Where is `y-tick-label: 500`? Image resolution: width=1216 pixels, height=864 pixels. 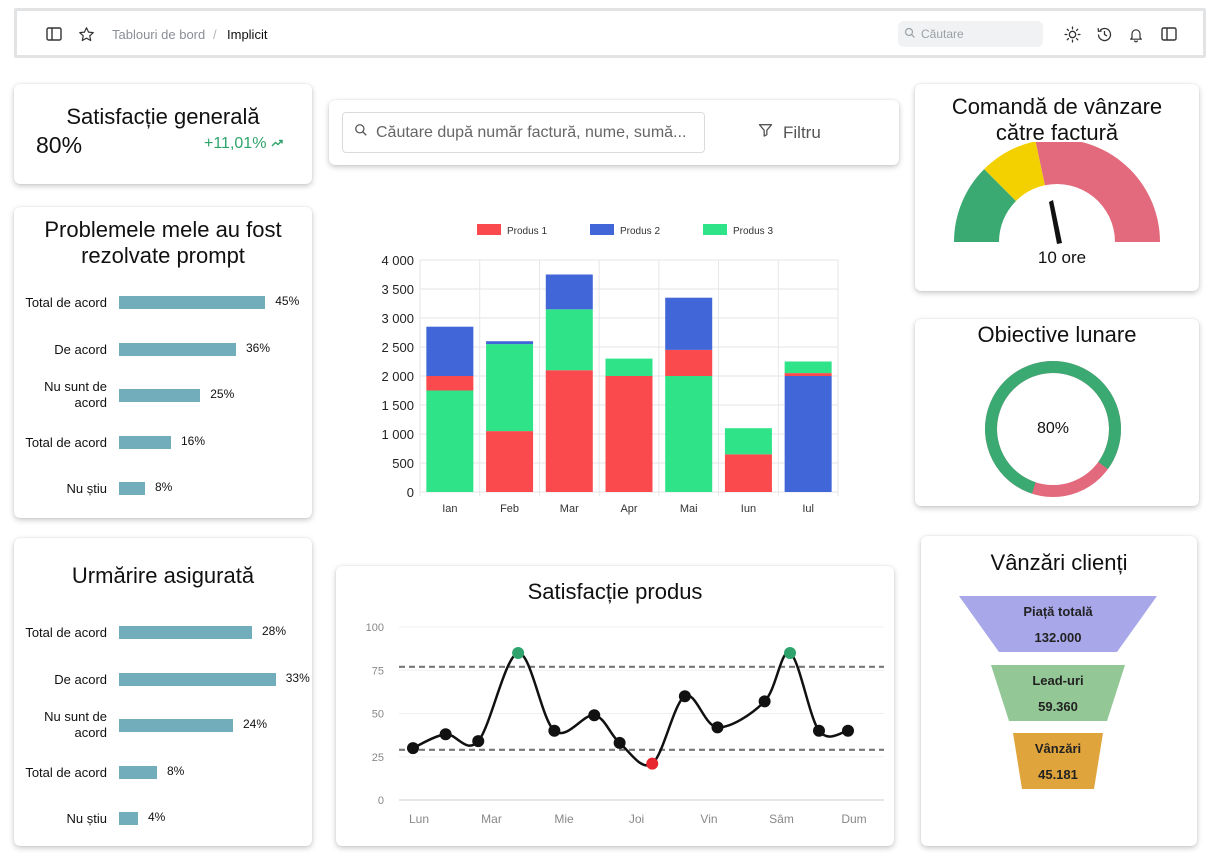
y-tick-label: 500 is located at coordinates (403, 463).